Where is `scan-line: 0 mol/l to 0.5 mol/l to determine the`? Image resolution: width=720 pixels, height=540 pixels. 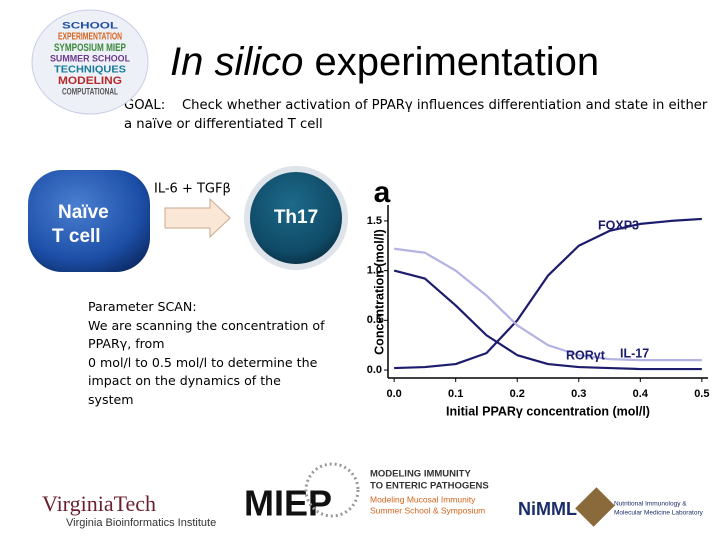
scan-line: 0 mol/l to 0.5 mol/l to determine the is located at coordinates (203, 362).